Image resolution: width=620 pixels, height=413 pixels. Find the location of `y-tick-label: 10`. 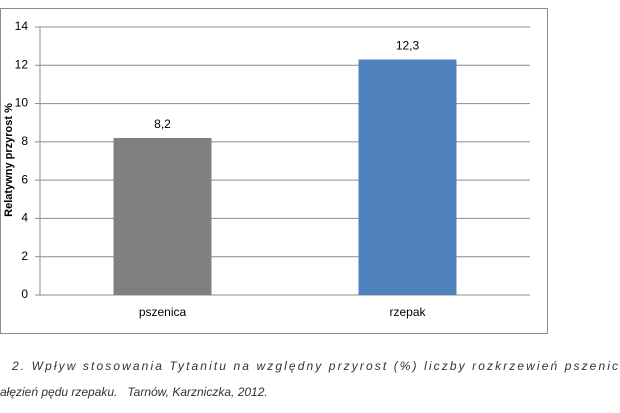

y-tick-label: 10 is located at coordinates (22, 103).